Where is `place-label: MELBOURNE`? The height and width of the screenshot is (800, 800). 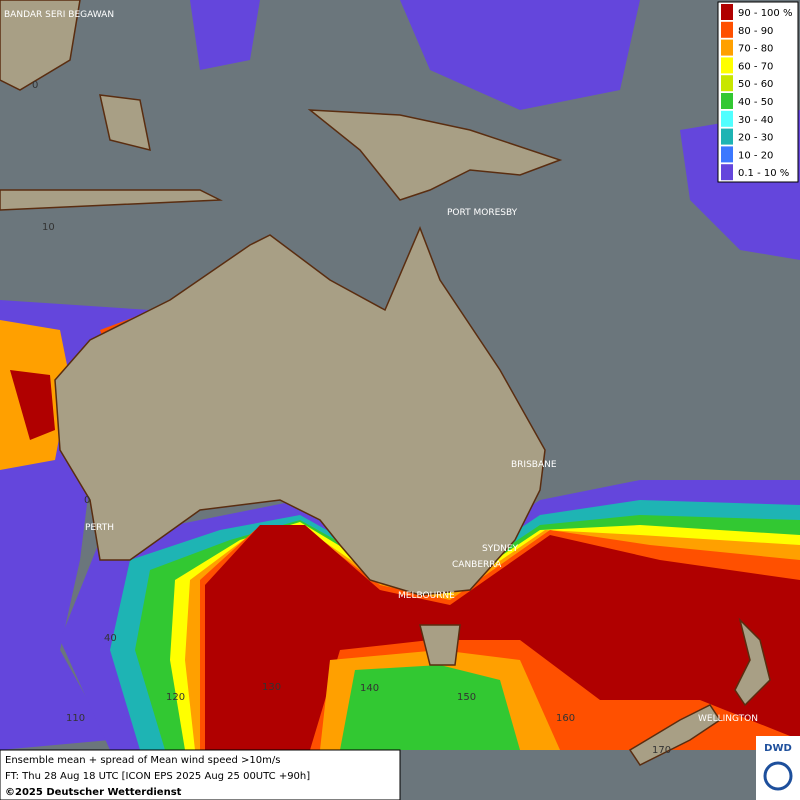 place-label: MELBOURNE is located at coordinates (426, 596).